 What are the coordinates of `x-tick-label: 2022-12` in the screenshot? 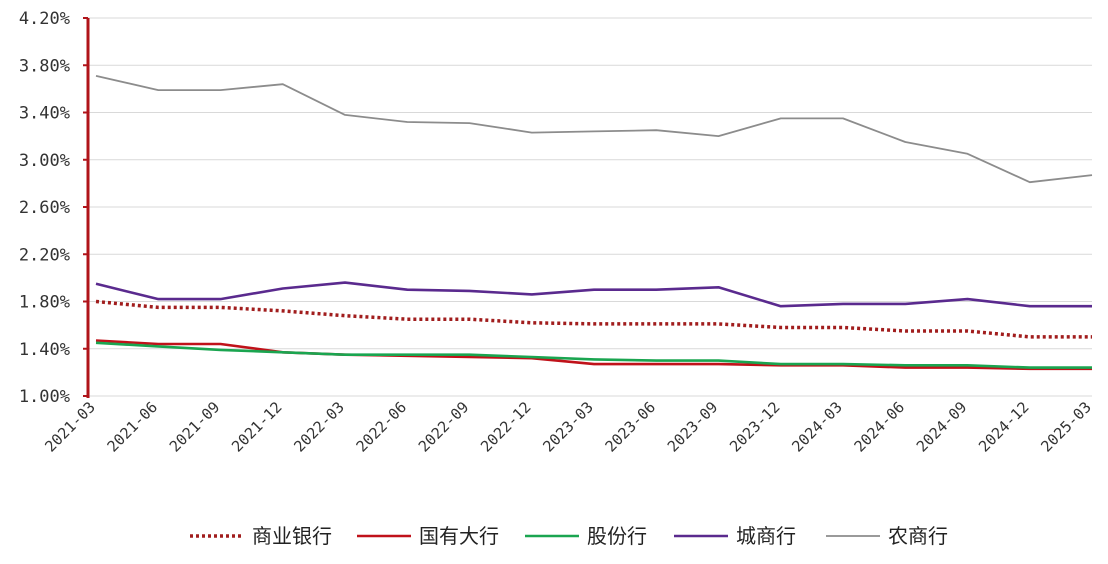 It's located at (505, 426).